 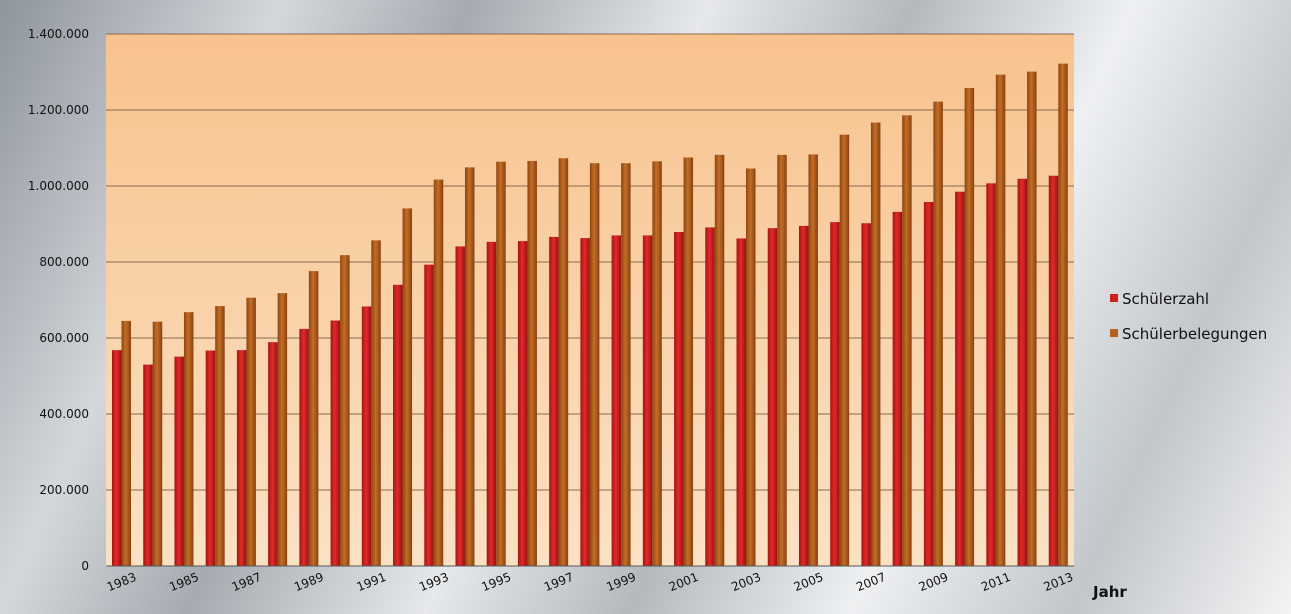 I want to click on x-tick-label: 1987, so click(x=247, y=582).